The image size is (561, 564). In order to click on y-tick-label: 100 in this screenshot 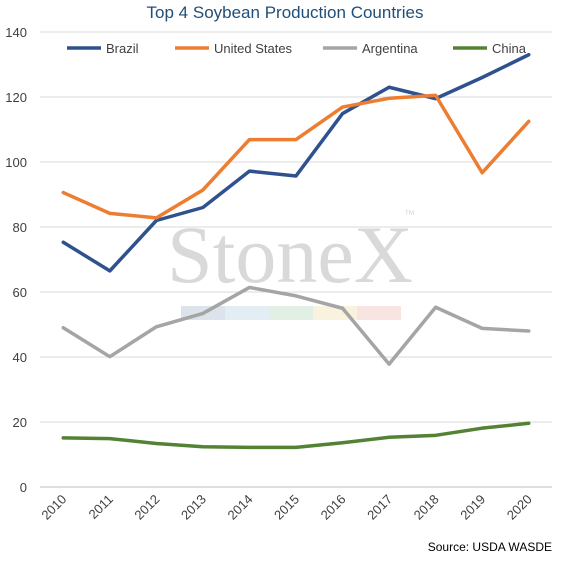, I will do `click(16, 162)`.